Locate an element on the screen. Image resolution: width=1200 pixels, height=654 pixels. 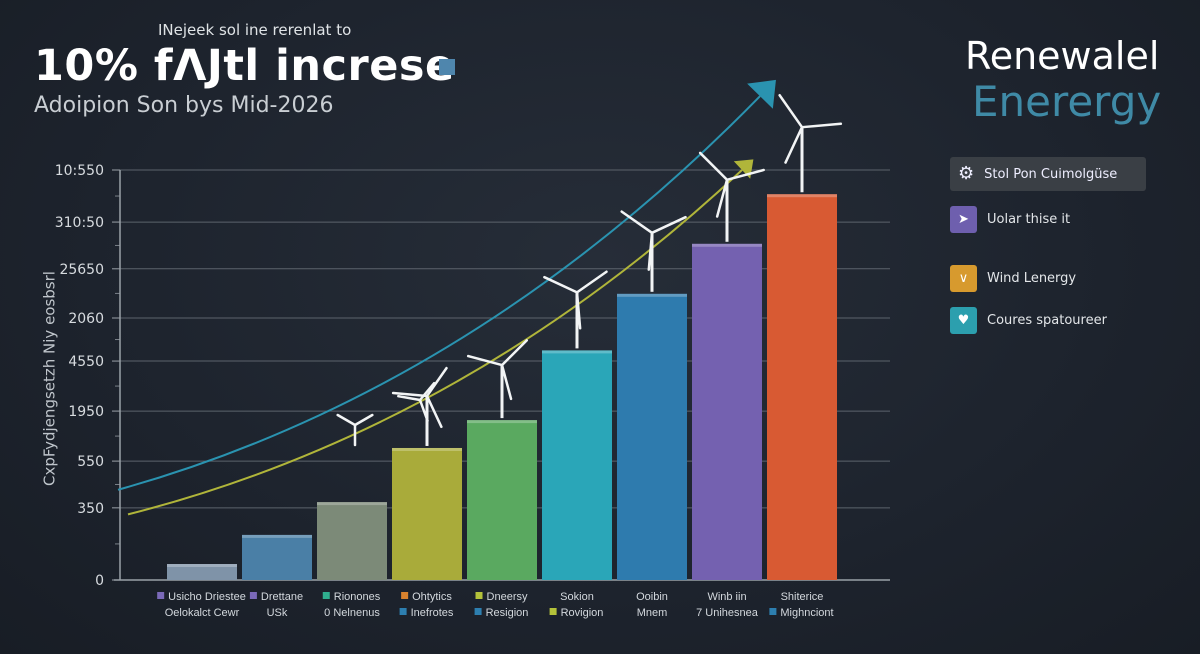
legend-header: ⚙ Stol Pon Cuimolgüse is located at coordinates (1048, 174).